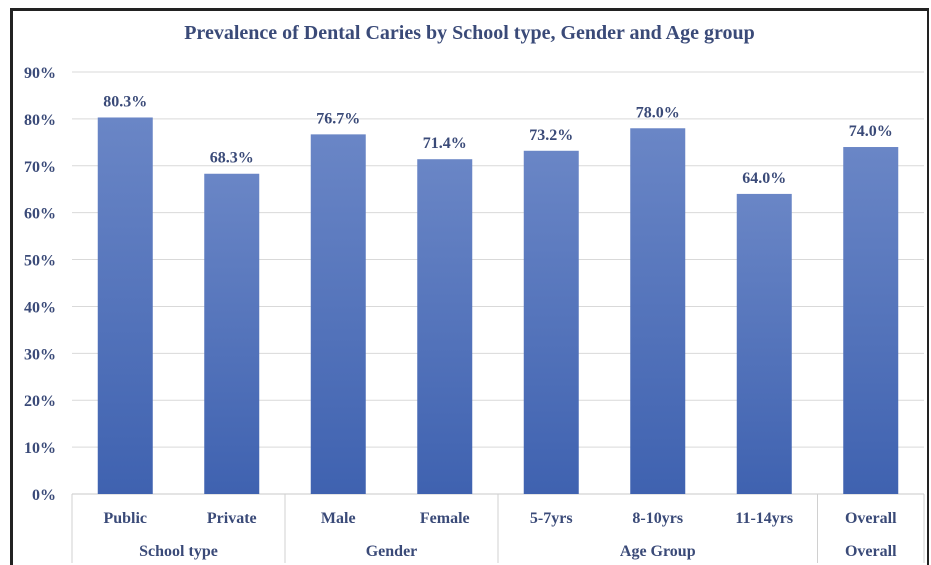  Describe the element at coordinates (40, 120) in the screenshot. I see `y-tick-label: 80%` at that location.